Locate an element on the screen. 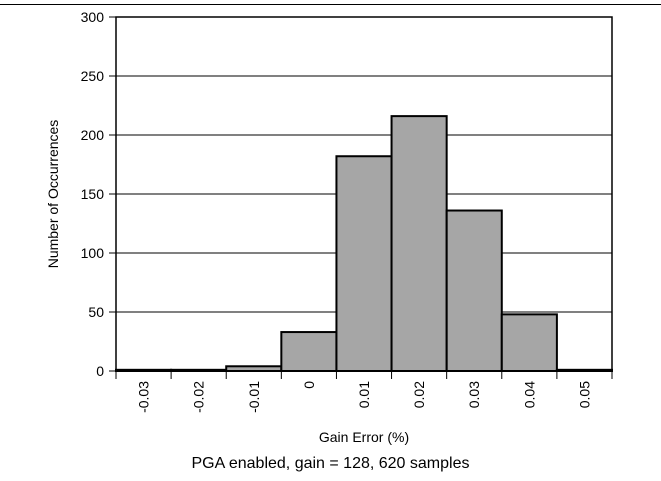 This screenshot has height=481, width=661. y-tick-label: 150 is located at coordinates (93, 194).